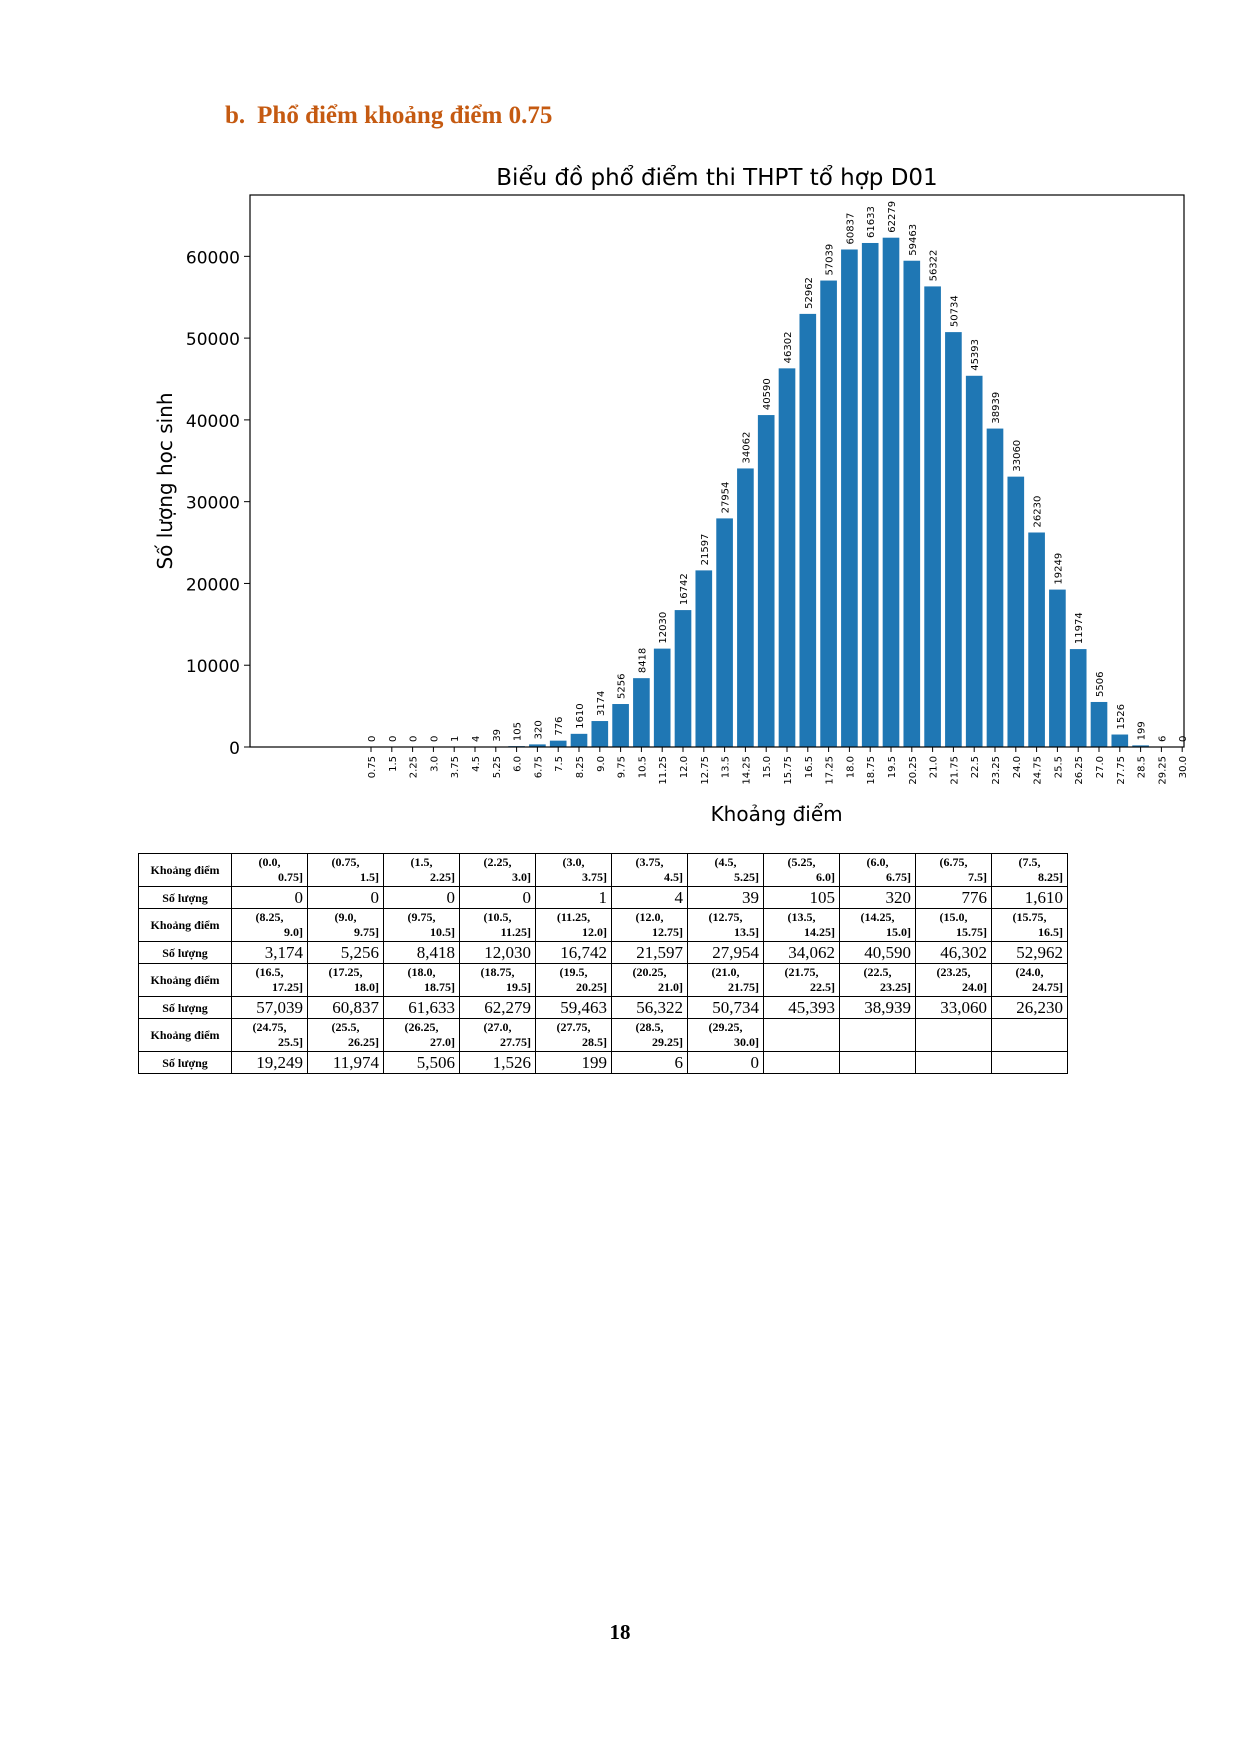 This screenshot has height=1754, width=1240. Describe the element at coordinates (269, 870) in the screenshot. I see `range-cell: (0.0, 0.75]` at that location.